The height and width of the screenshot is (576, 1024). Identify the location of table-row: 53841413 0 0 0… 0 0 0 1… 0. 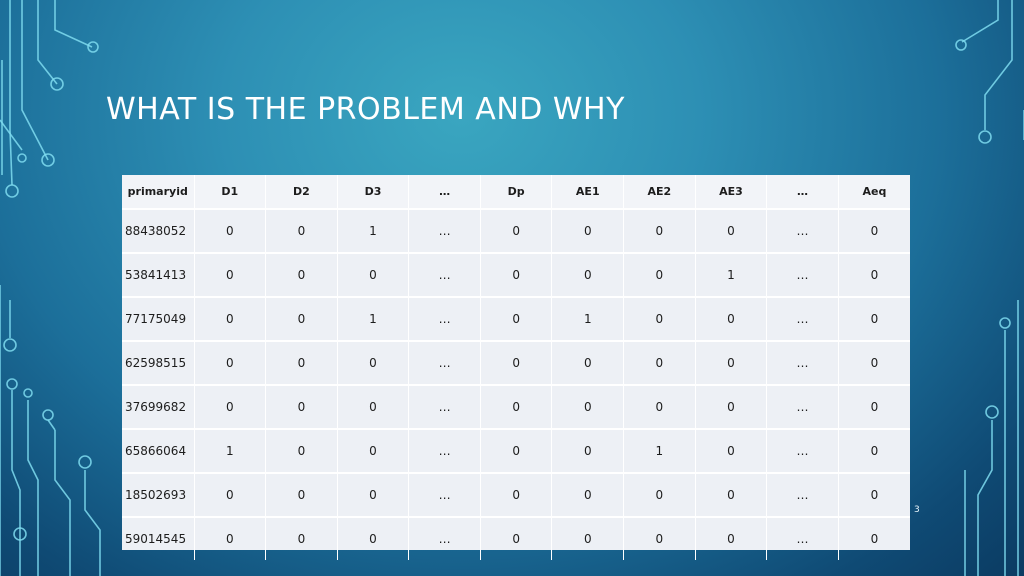
(516, 275).